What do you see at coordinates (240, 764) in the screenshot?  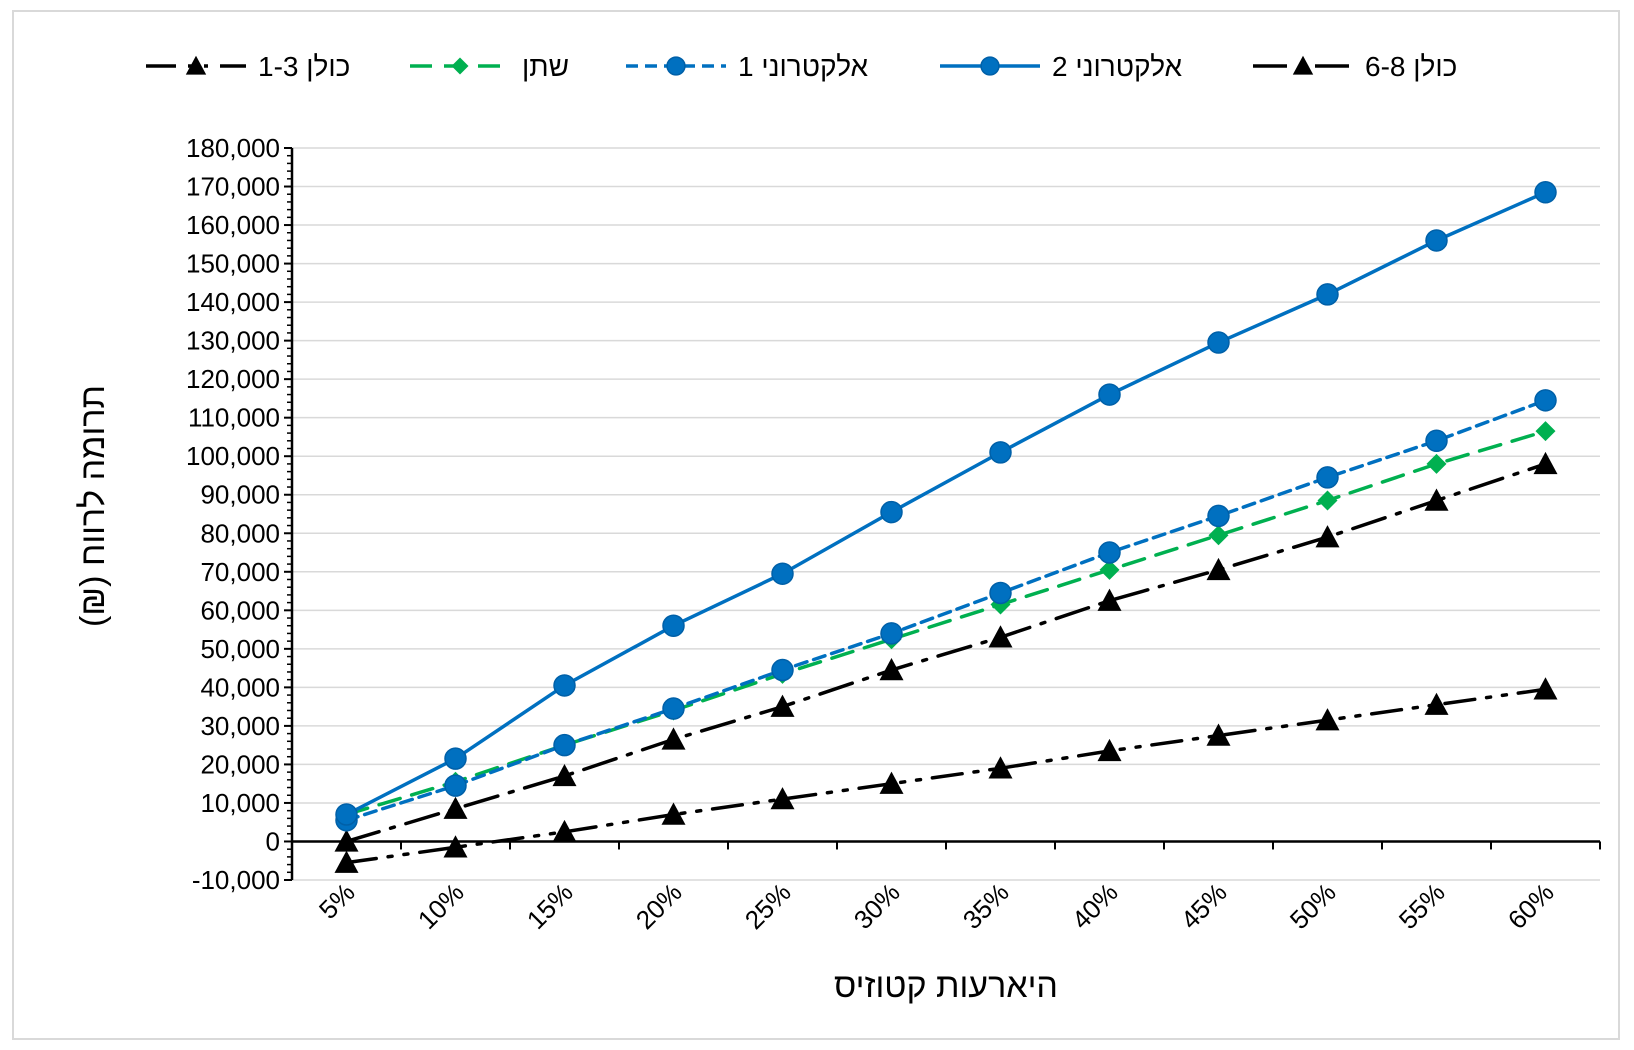 I see `y-tick-label: 20,000` at bounding box center [240, 764].